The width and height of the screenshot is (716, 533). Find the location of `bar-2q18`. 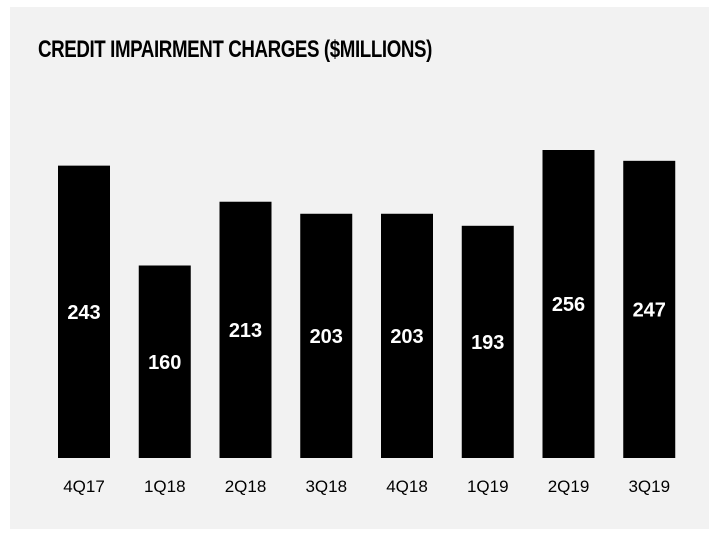

bar-2q18 is located at coordinates (245, 329).